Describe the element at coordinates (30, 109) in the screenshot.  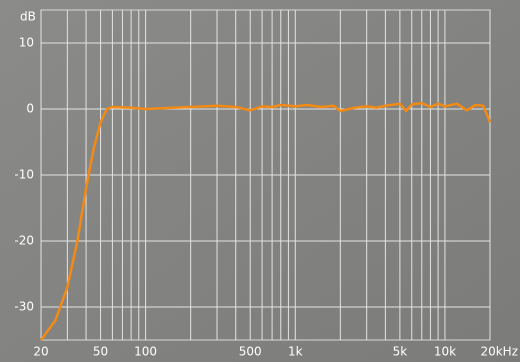
I see `y-tick-label: 0` at that location.